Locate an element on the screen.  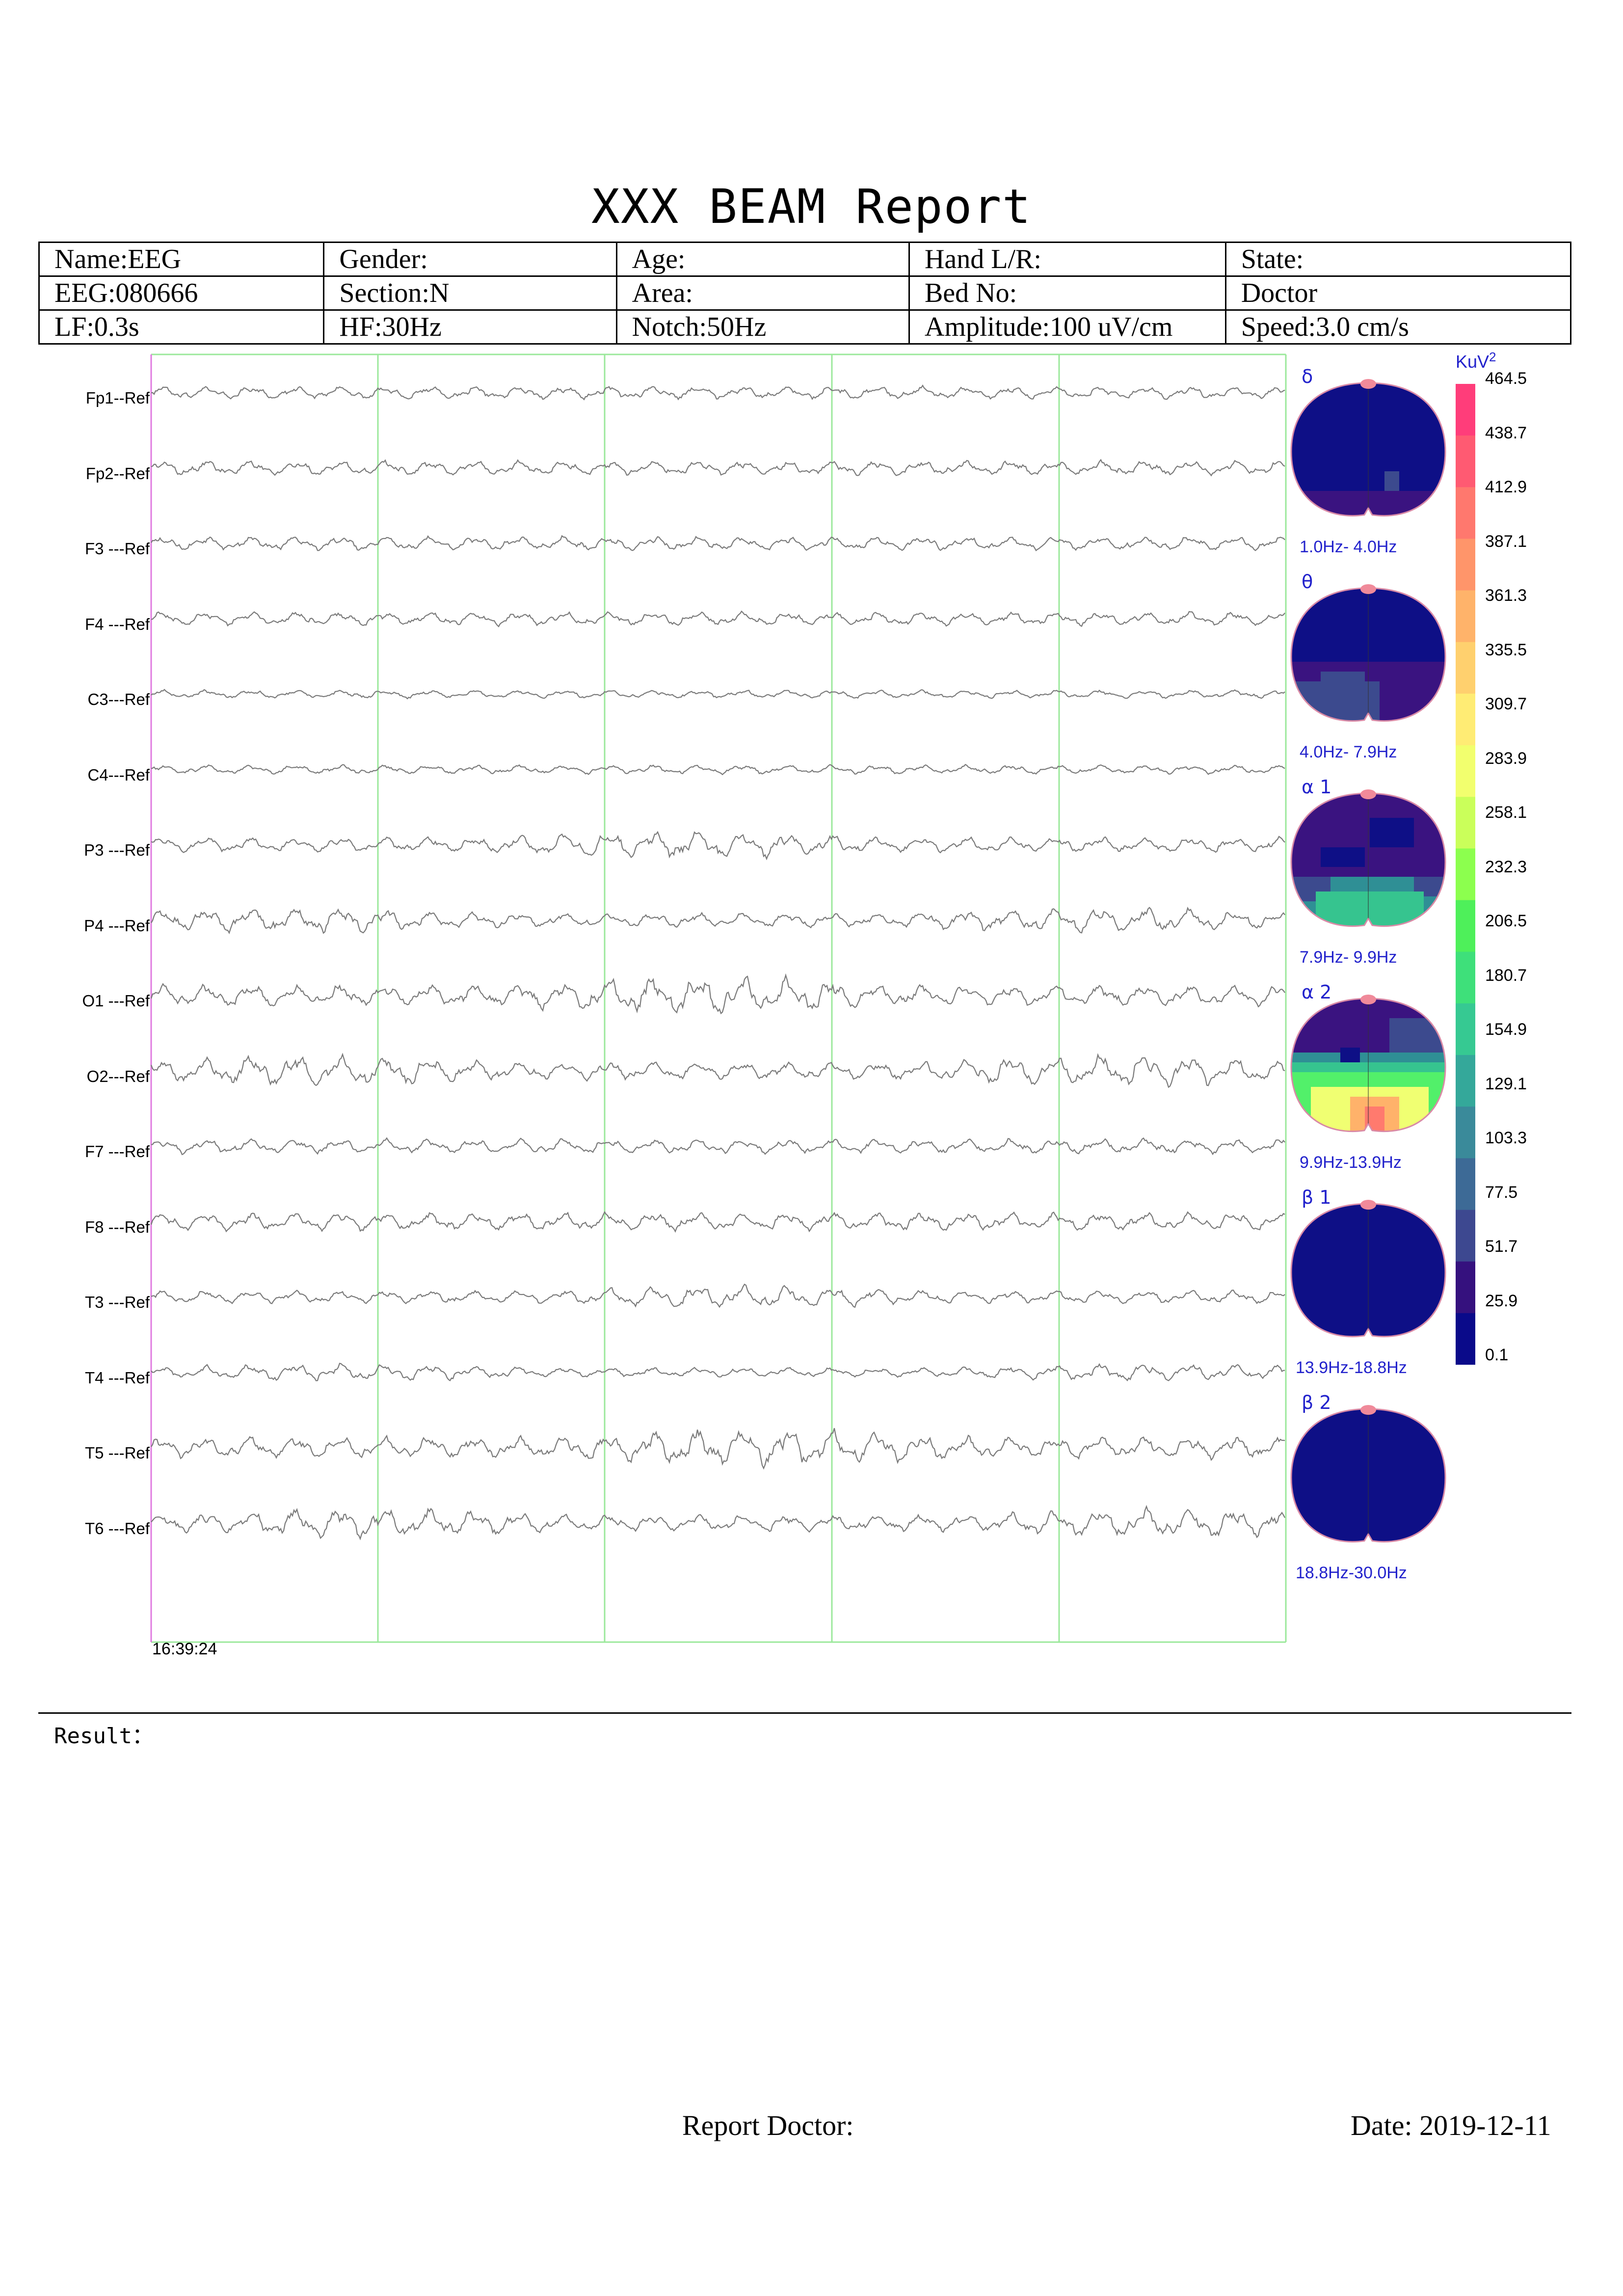
channel-label-1: Fp1--Ref is located at coordinates (117, 398).